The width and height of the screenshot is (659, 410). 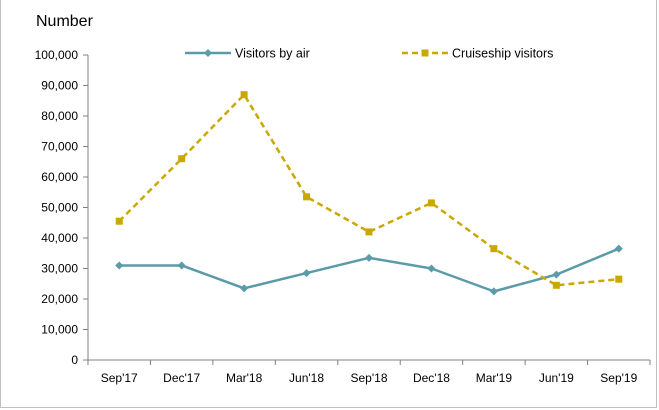 I want to click on x-tick-label: Sep'19, so click(x=618, y=378).